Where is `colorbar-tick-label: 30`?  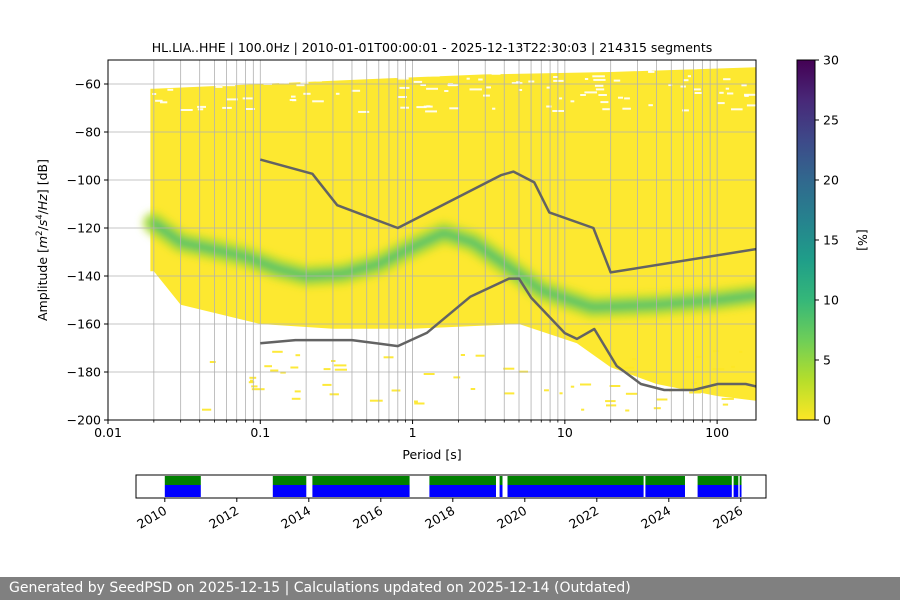 colorbar-tick-label: 30 is located at coordinates (831, 60).